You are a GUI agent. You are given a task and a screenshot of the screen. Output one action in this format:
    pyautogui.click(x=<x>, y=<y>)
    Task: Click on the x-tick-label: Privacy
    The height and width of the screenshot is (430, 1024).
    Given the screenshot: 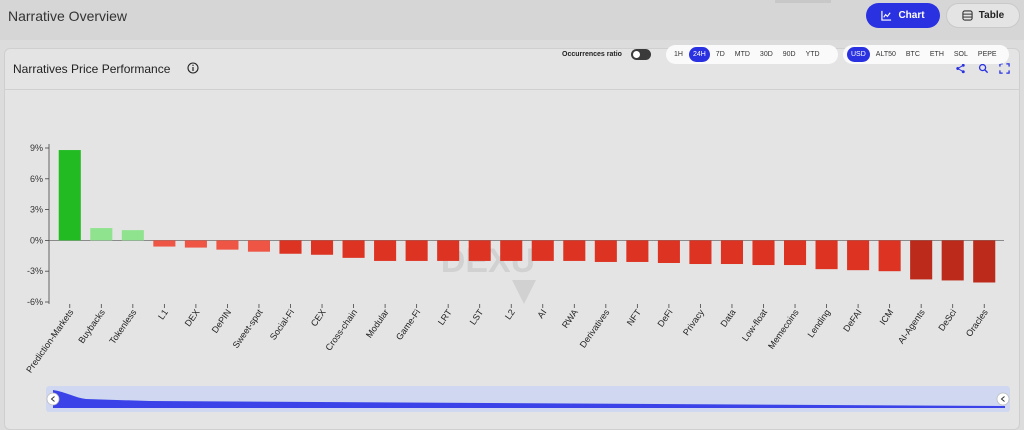 What is the action you would take?
    pyautogui.click(x=693, y=322)
    